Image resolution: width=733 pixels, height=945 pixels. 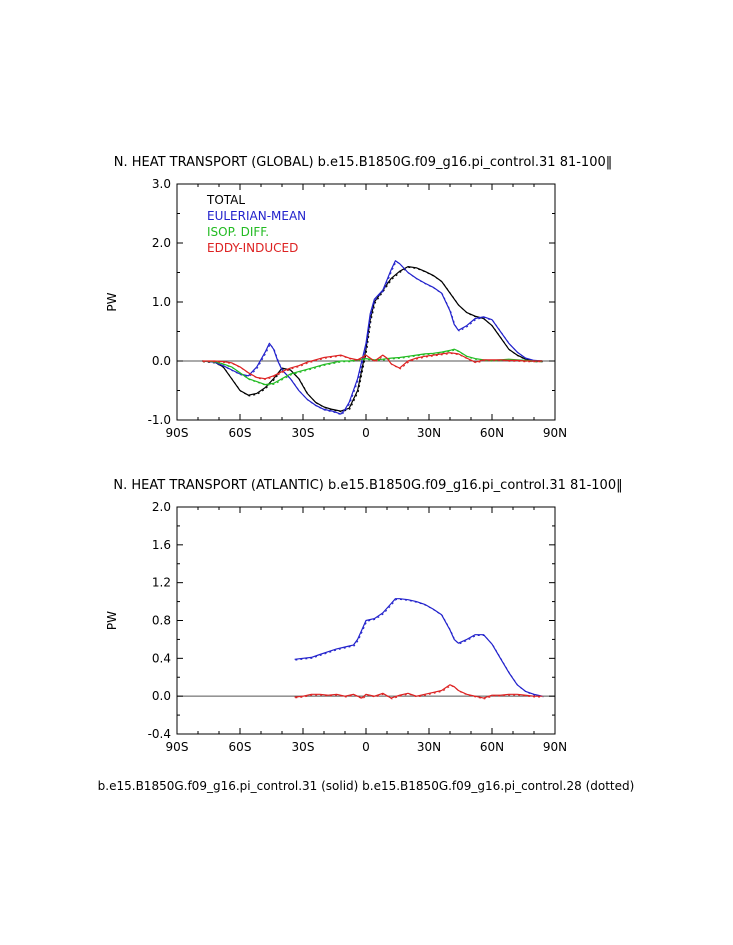 I want to click on series-line-dotted-total, so click(x=373, y=339).